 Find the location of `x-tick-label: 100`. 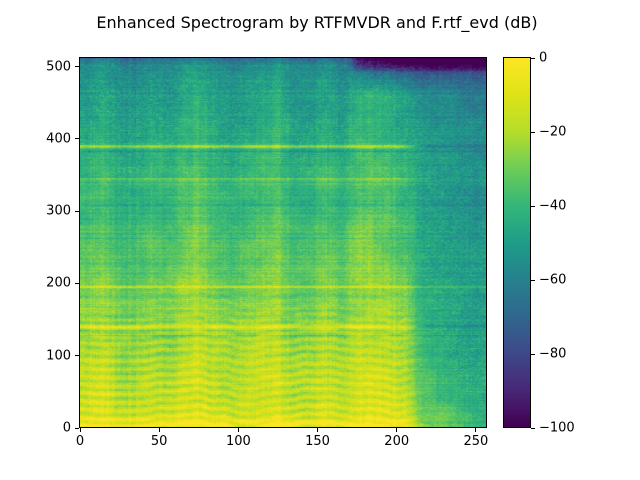

x-tick-label: 100 is located at coordinates (238, 441).